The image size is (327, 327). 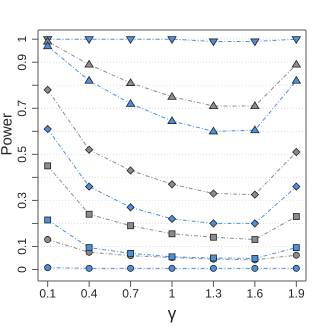 I want to click on x-tick-label: 0.4, so click(x=89, y=293).